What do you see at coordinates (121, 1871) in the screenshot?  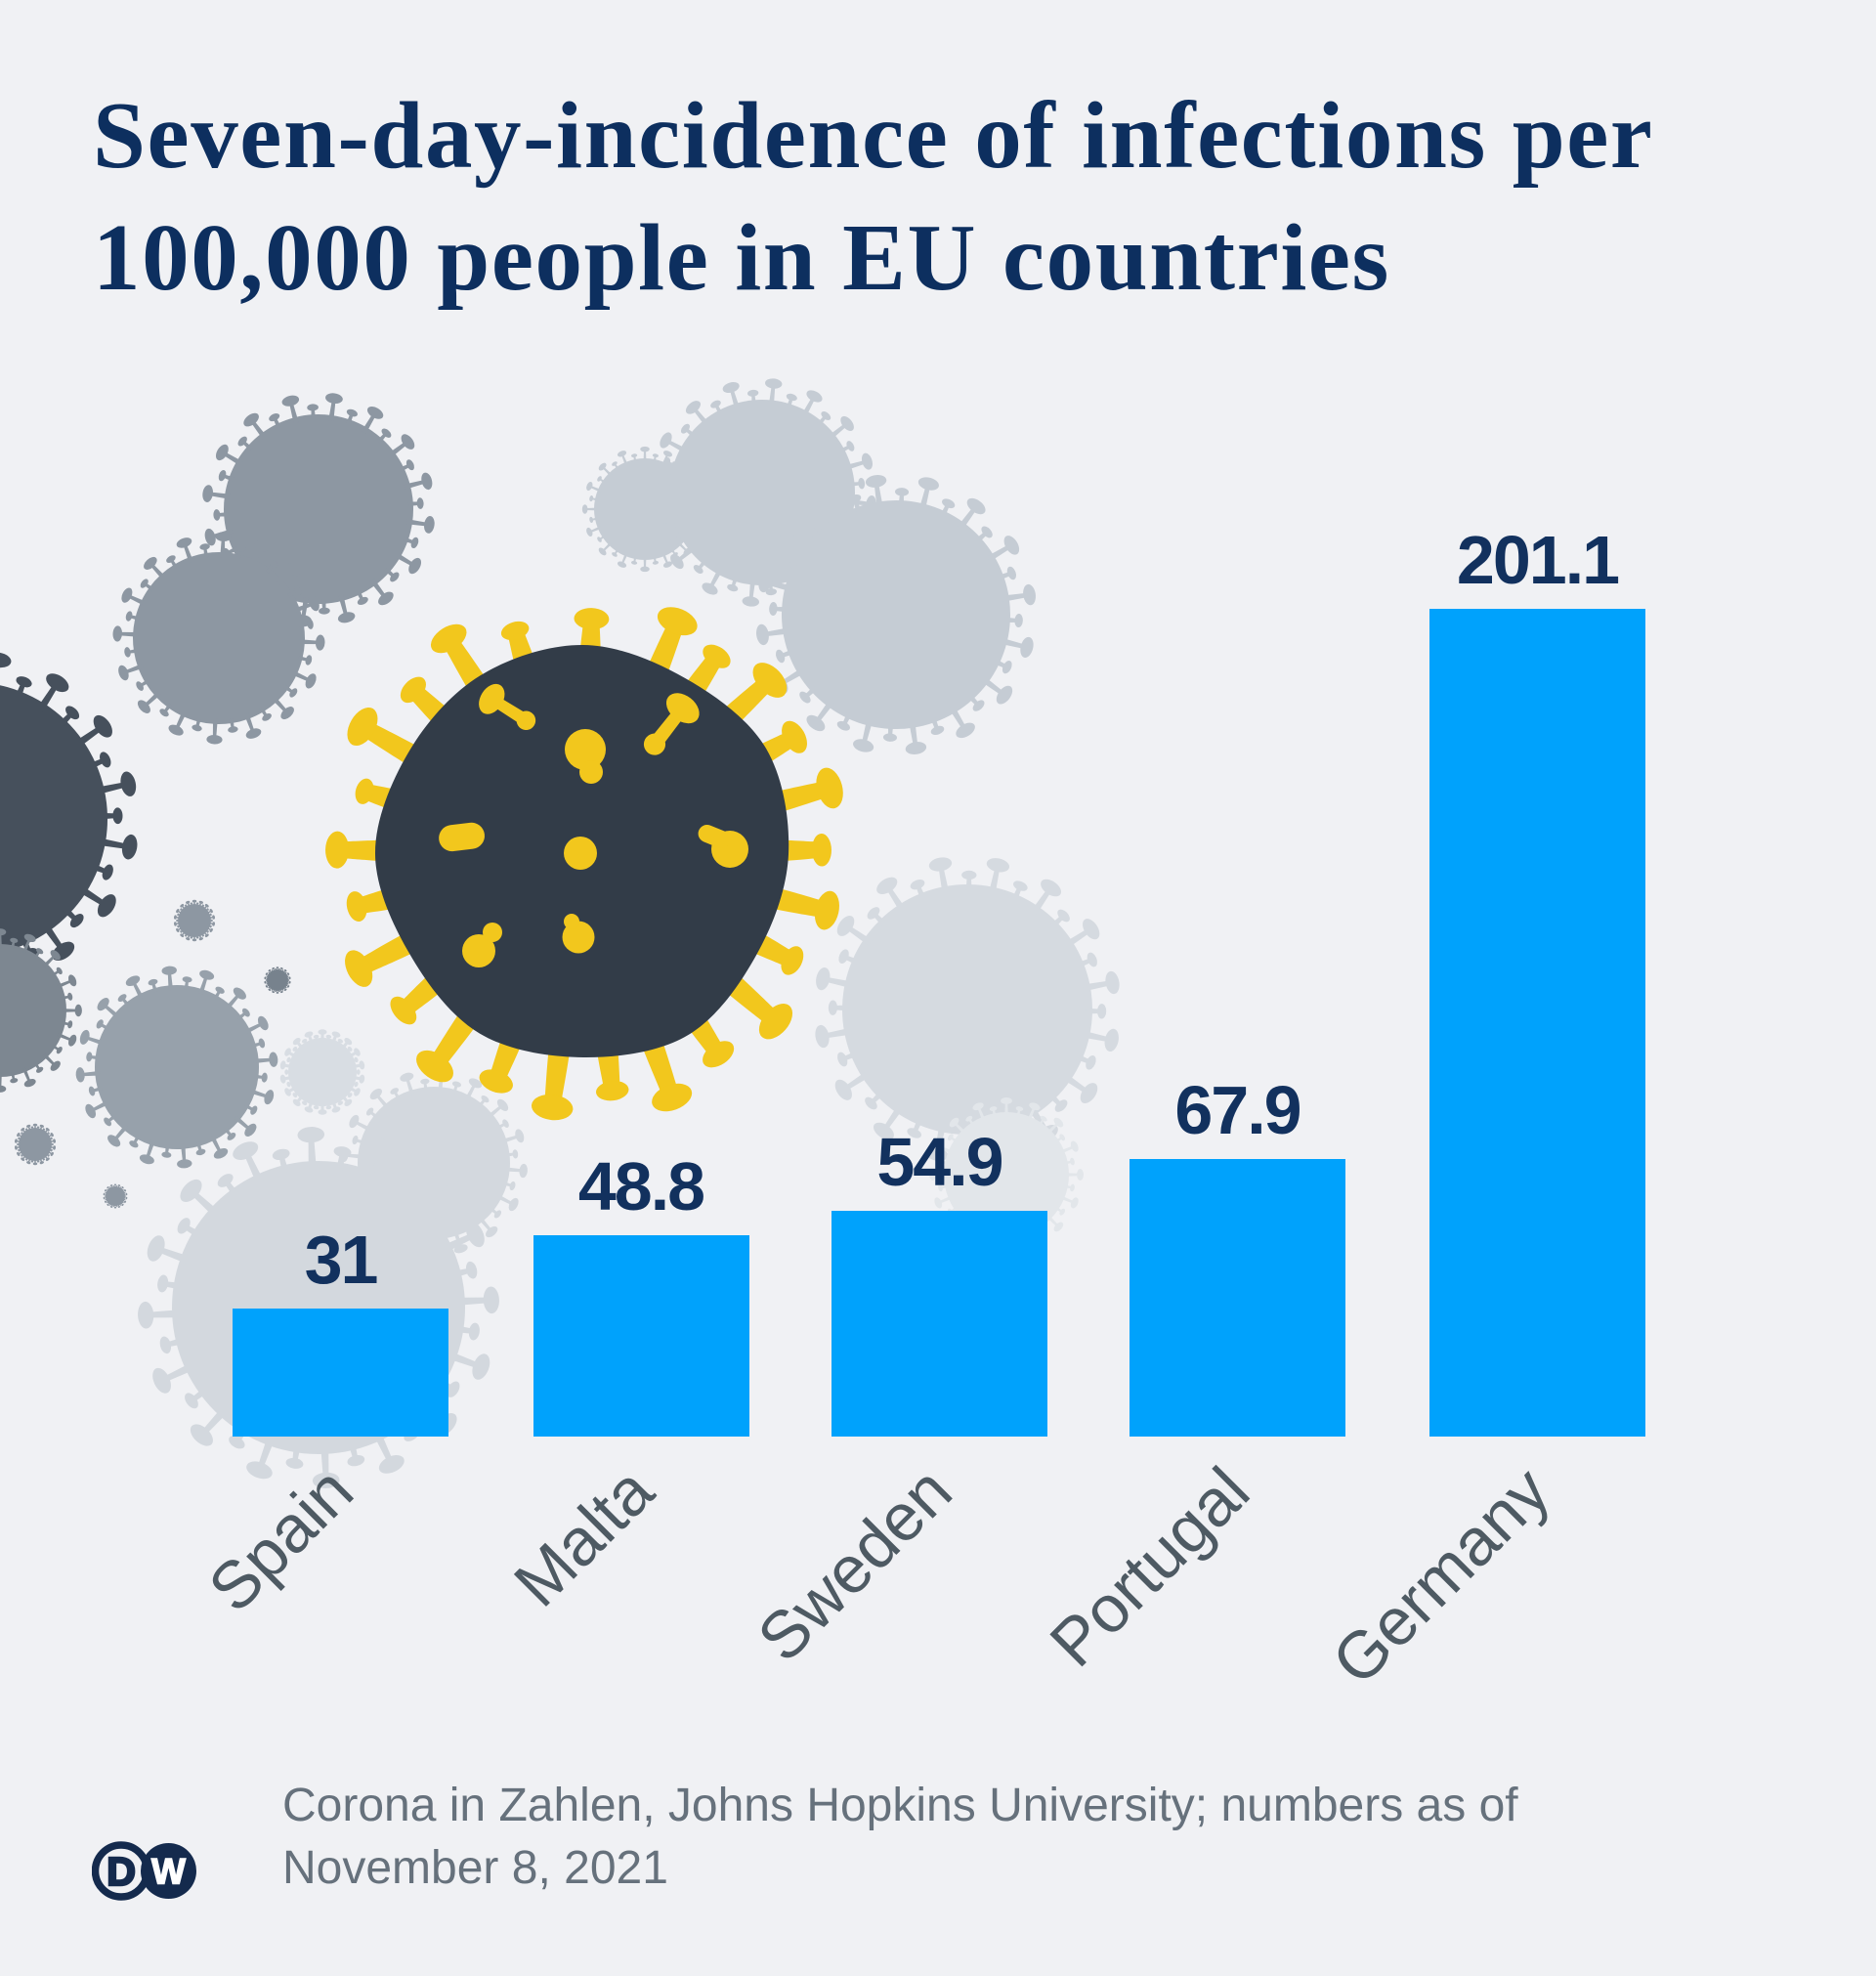 I see `svg-text: D` at bounding box center [121, 1871].